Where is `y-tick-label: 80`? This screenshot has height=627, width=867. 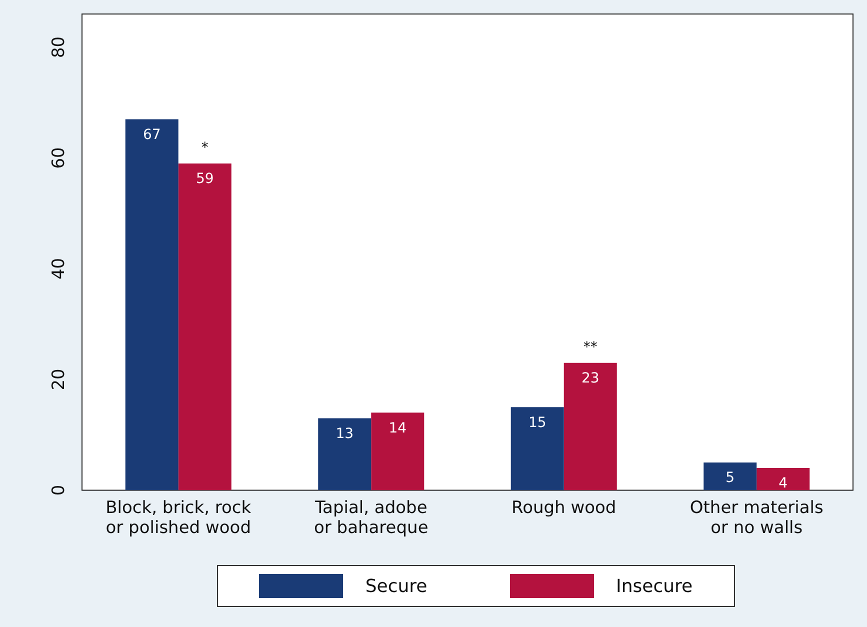
y-tick-label: 80 is located at coordinates (58, 47).